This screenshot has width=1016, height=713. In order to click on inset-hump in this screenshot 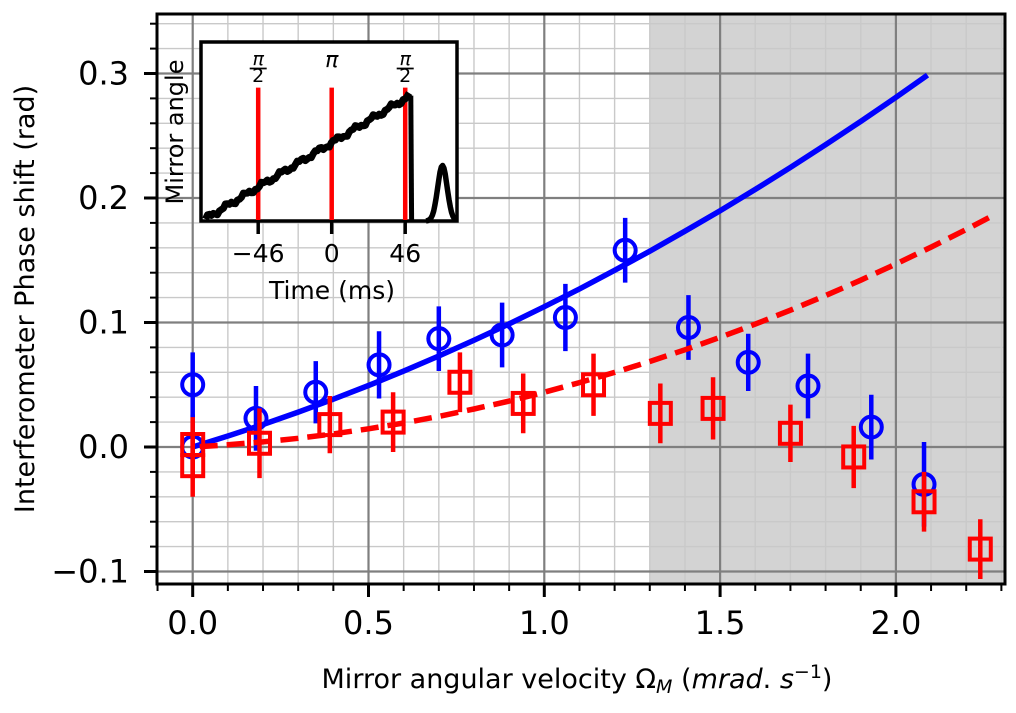, I will do `click(441, 193)`.